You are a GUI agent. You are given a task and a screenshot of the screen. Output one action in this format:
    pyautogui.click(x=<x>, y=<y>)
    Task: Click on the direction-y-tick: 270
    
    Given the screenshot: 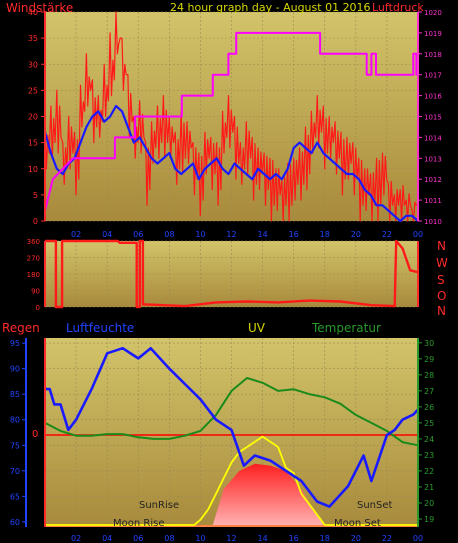 What is the action you would take?
    pyautogui.click(x=33, y=259)
    